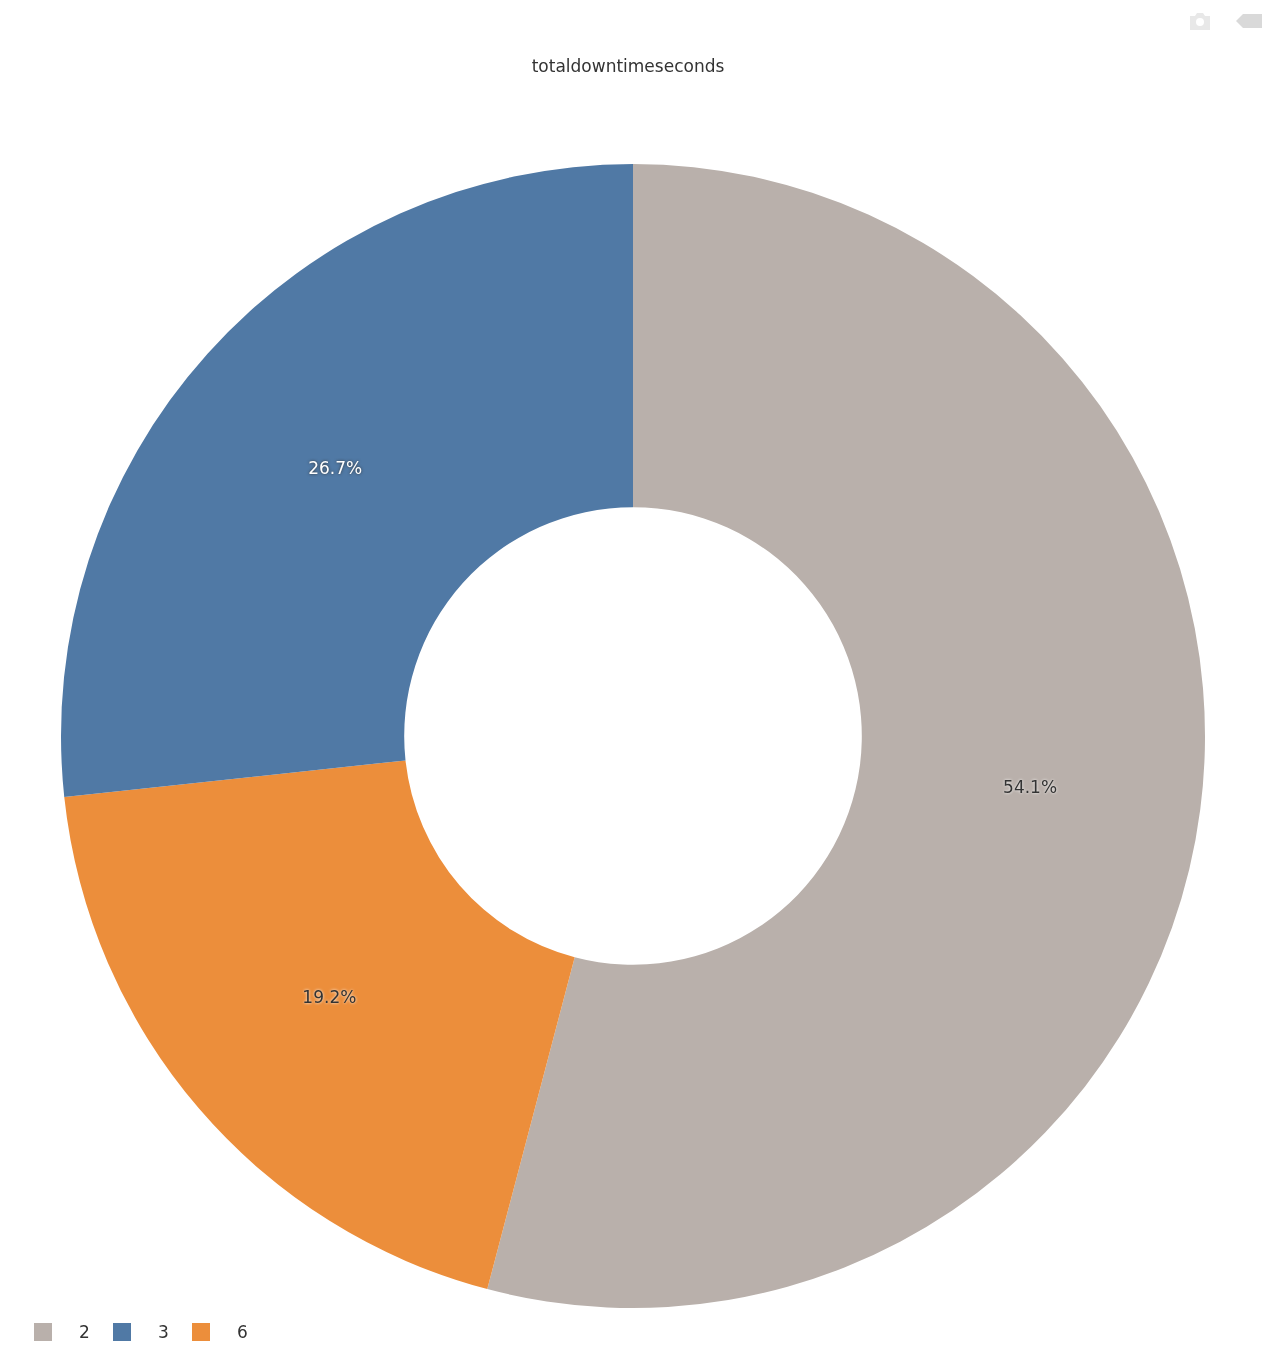 This screenshot has width=1274, height=1369. Describe the element at coordinates (329, 996) in the screenshot. I see `data-label: 19.2%` at that location.